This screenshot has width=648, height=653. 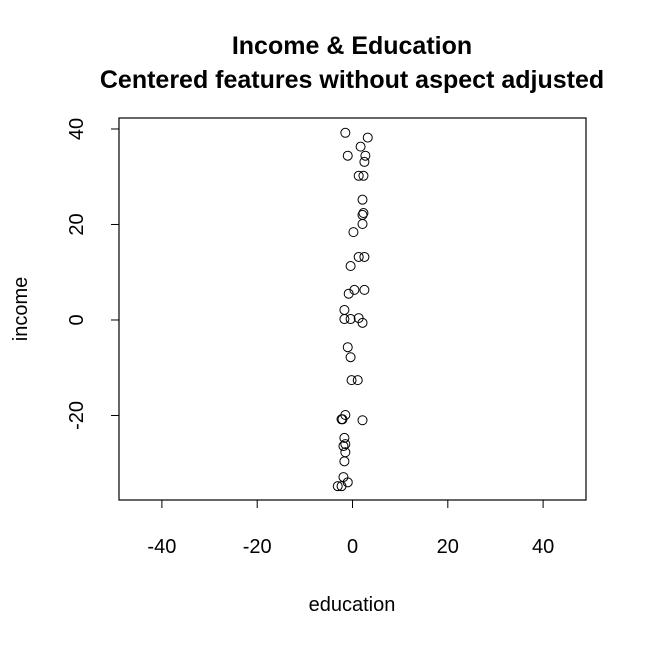 What do you see at coordinates (352, 46) in the screenshot?
I see `chart-title: Income & Education` at bounding box center [352, 46].